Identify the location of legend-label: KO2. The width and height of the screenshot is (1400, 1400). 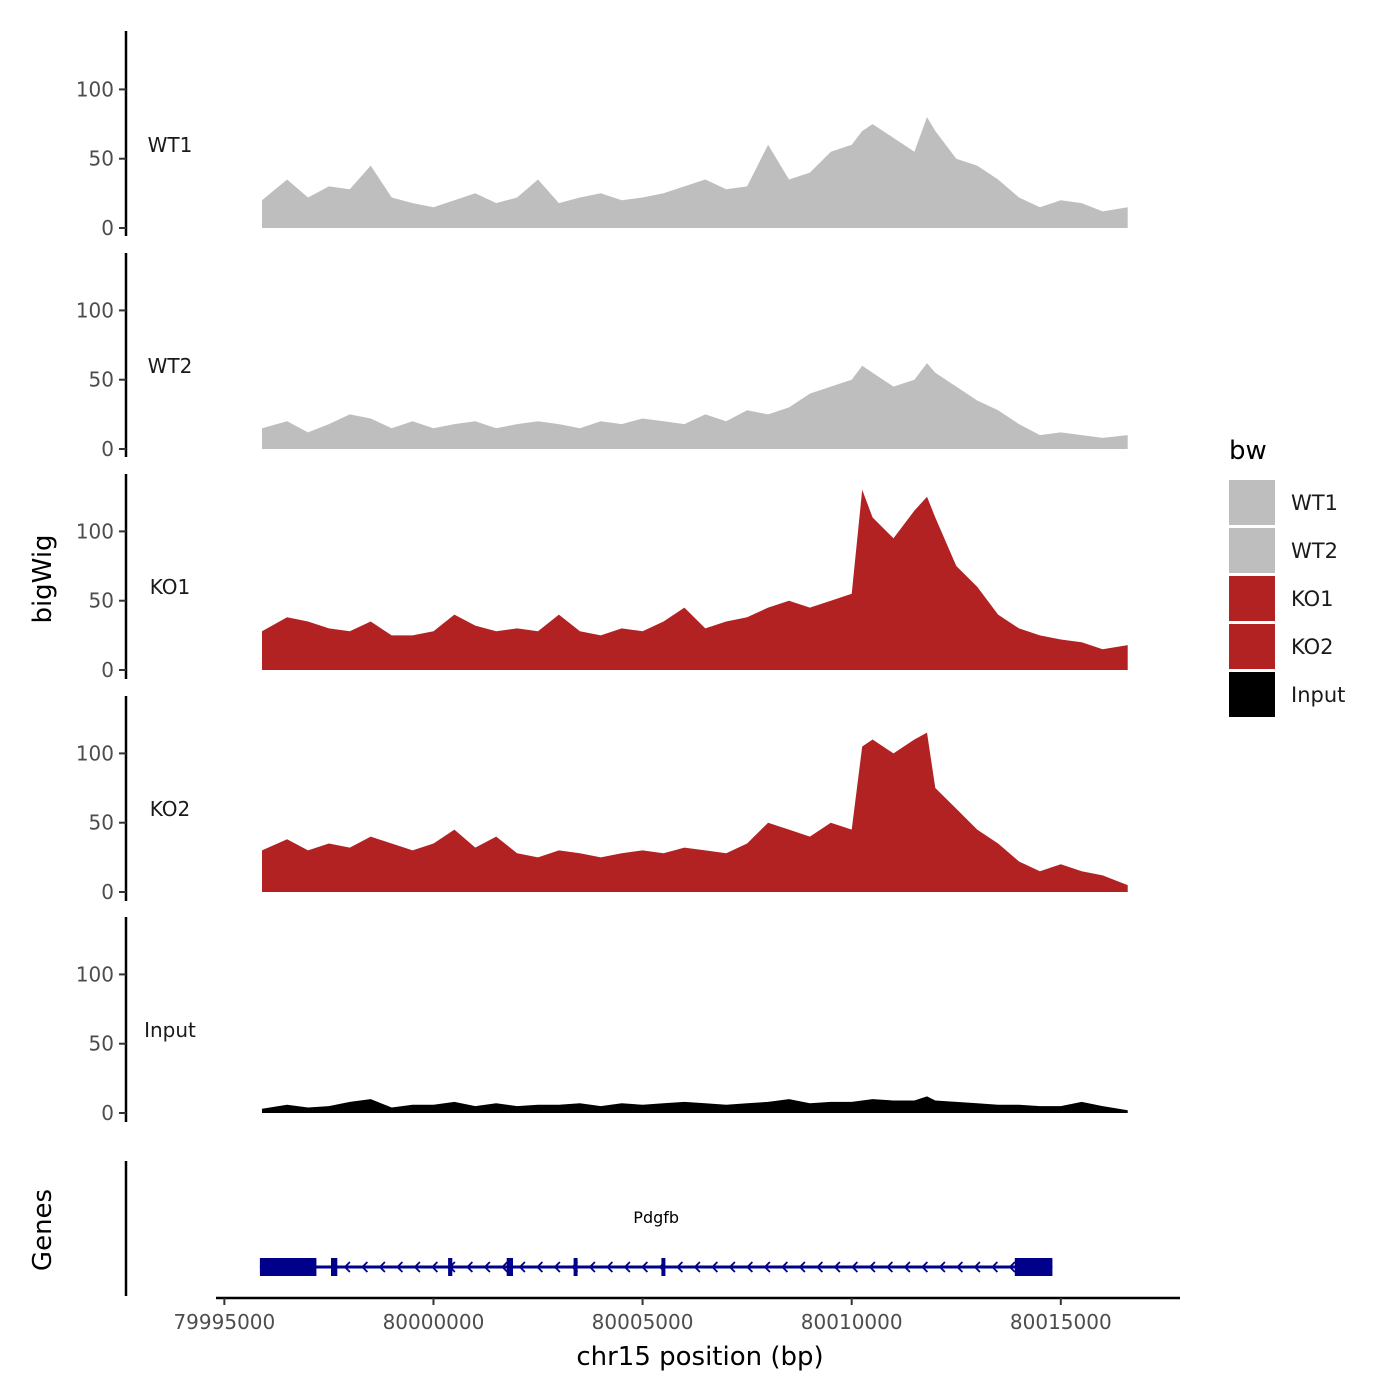
(1312, 647).